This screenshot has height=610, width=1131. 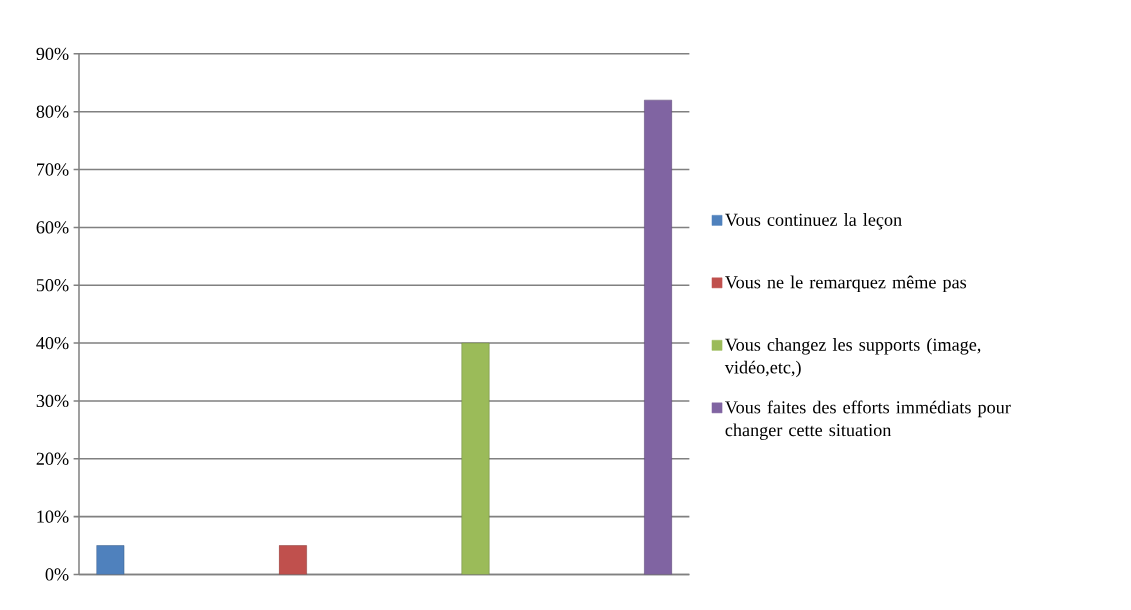 What do you see at coordinates (868, 420) in the screenshot?
I see `legend-label: Vous faites des efforts immédiats pour changer cette situation` at bounding box center [868, 420].